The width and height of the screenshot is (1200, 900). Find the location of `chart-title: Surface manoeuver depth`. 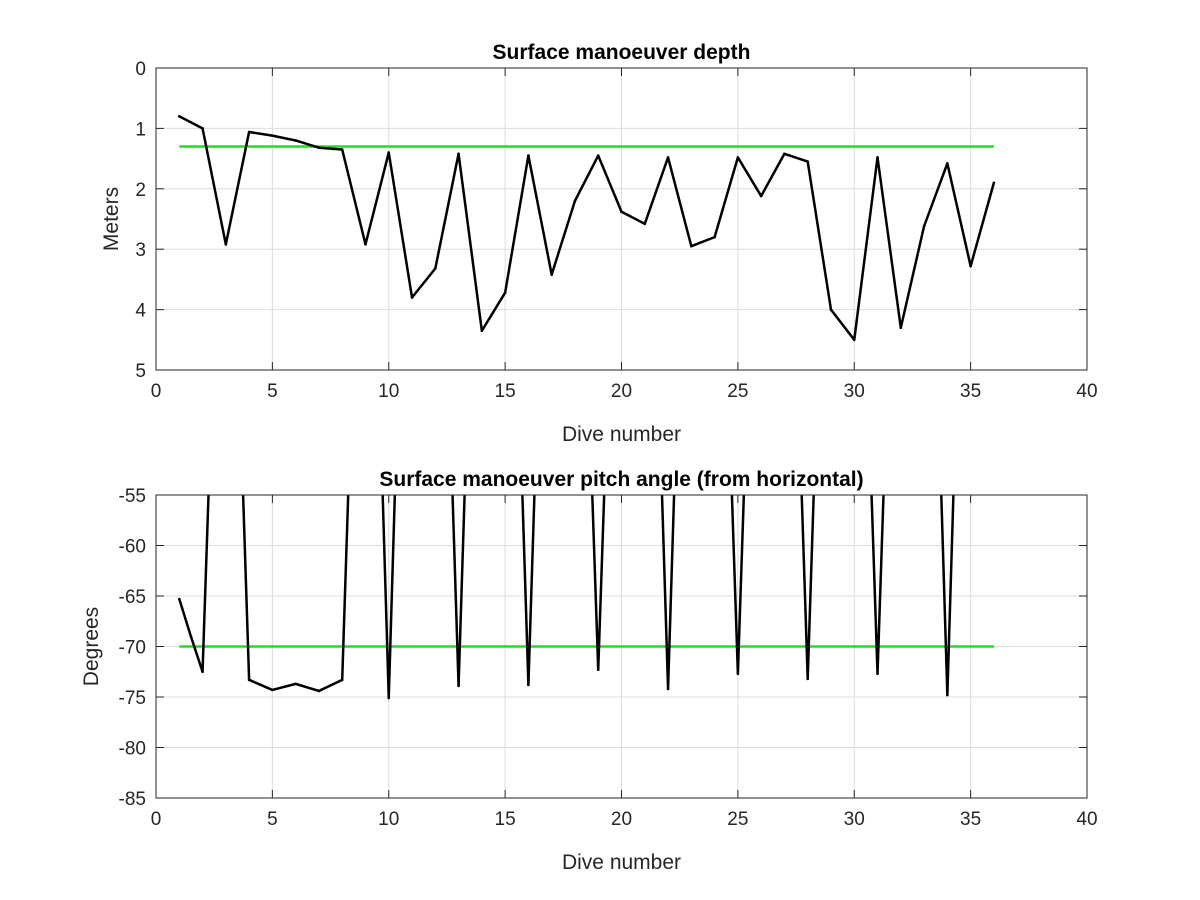

chart-title: Surface manoeuver depth is located at coordinates (622, 52).